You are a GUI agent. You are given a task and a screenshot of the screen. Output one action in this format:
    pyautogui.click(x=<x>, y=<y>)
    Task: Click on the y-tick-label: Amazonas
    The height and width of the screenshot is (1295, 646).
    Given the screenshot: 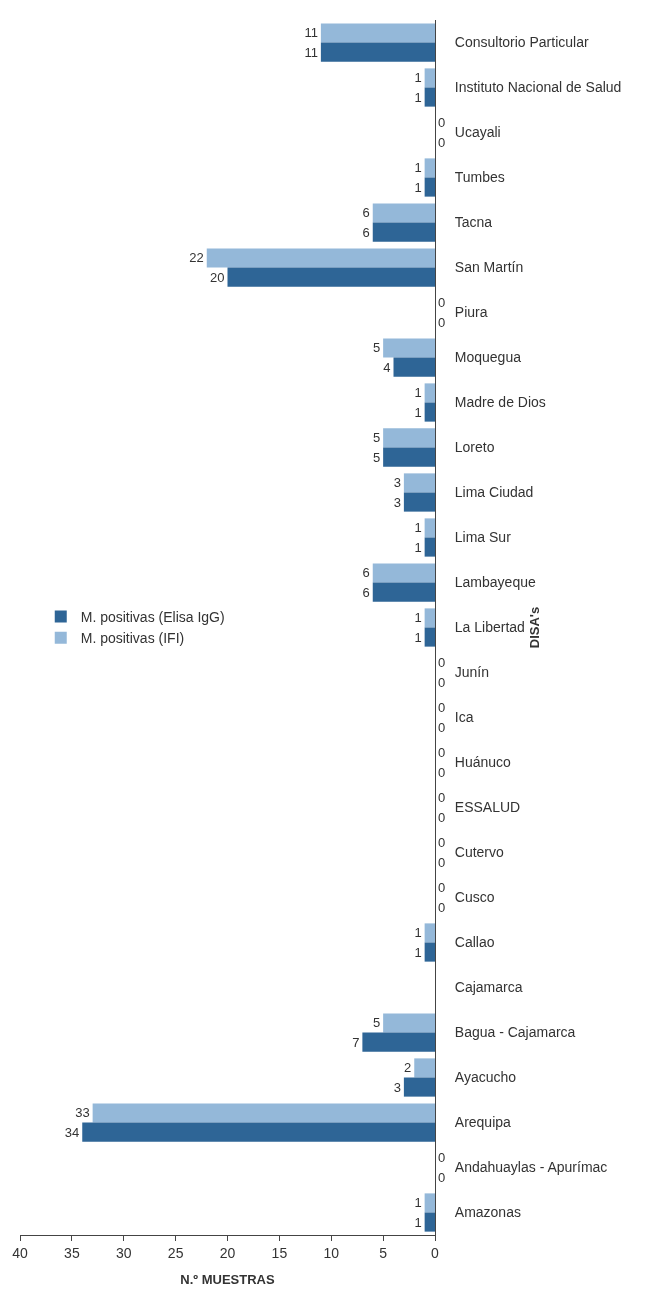 What is the action you would take?
    pyautogui.click(x=487, y=1212)
    